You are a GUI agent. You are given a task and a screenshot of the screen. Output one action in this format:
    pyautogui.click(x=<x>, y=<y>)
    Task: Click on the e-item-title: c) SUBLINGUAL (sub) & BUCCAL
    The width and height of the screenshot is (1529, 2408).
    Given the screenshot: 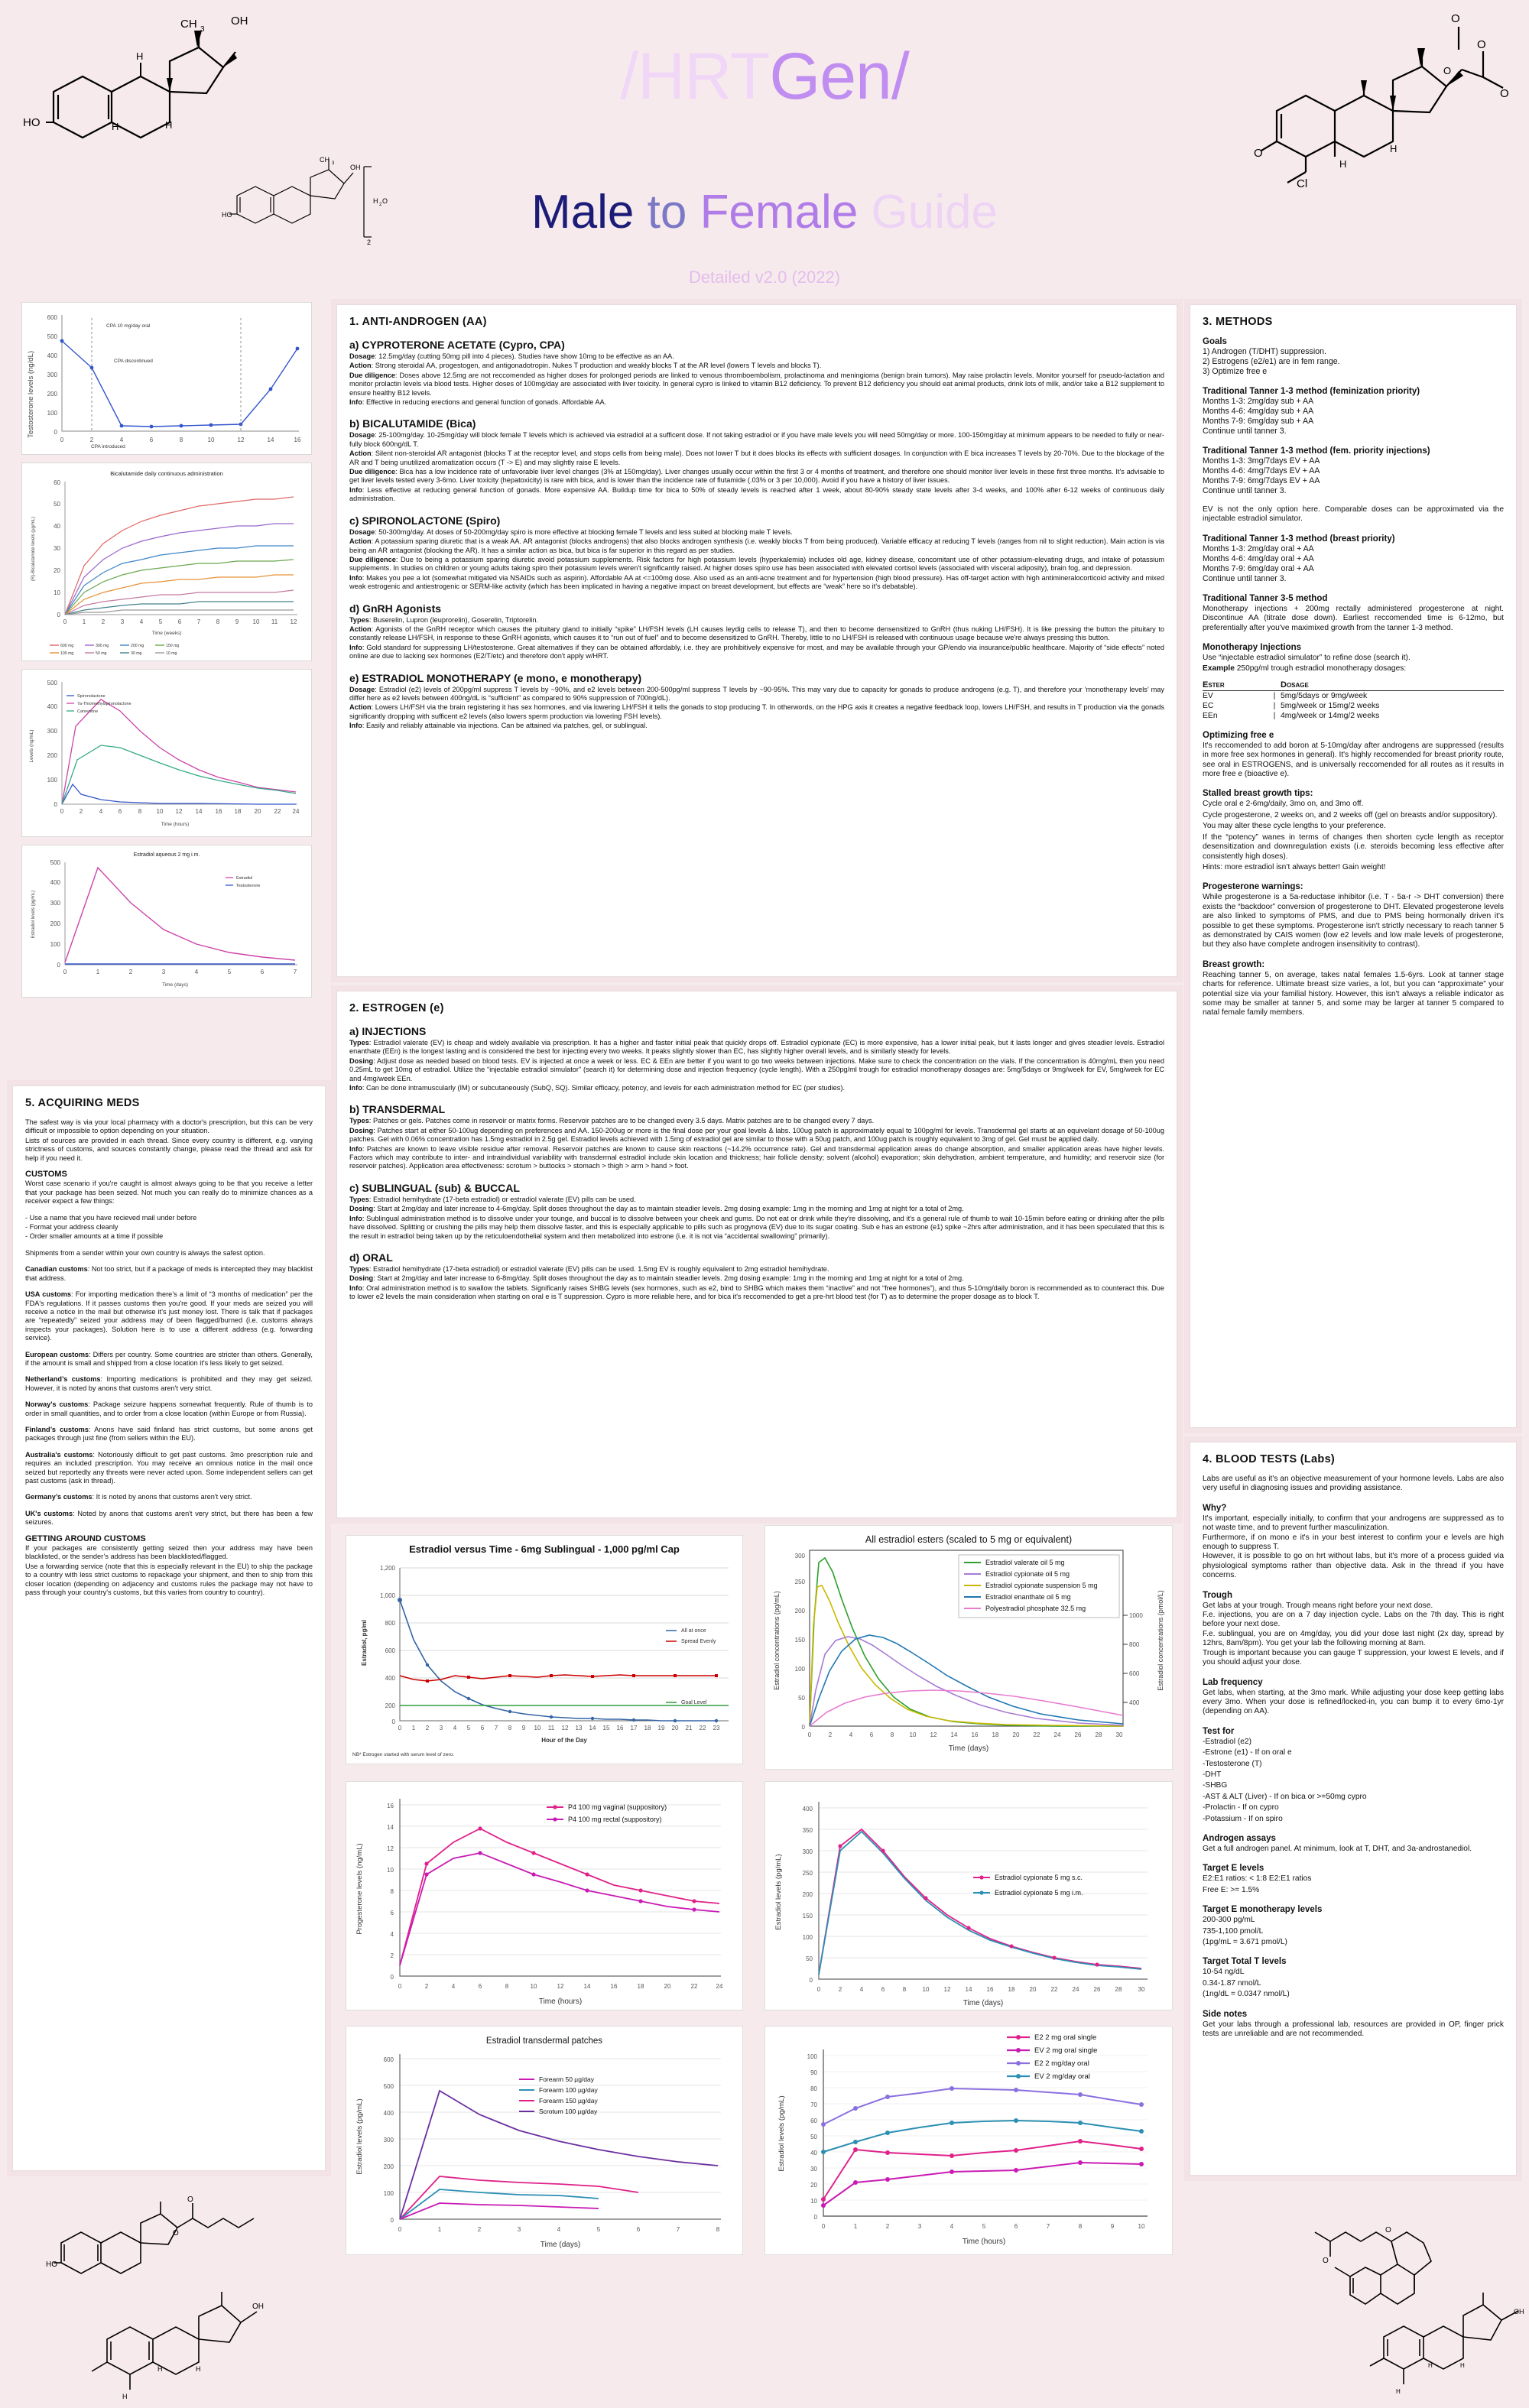 What is the action you would take?
    pyautogui.click(x=435, y=1187)
    